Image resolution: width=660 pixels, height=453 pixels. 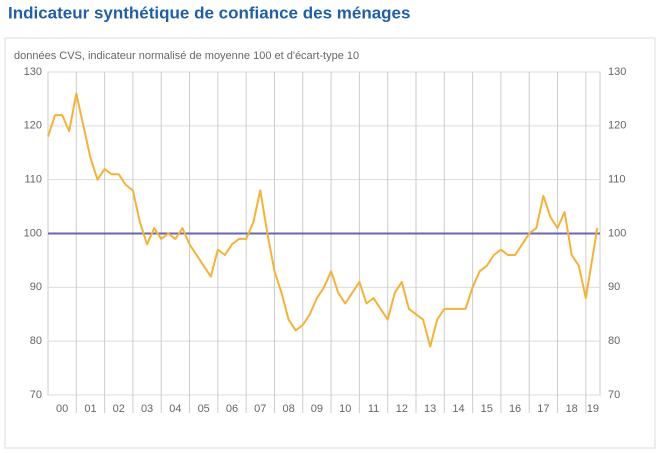 What do you see at coordinates (147, 409) in the screenshot?
I see `x-tick-label: 03` at bounding box center [147, 409].